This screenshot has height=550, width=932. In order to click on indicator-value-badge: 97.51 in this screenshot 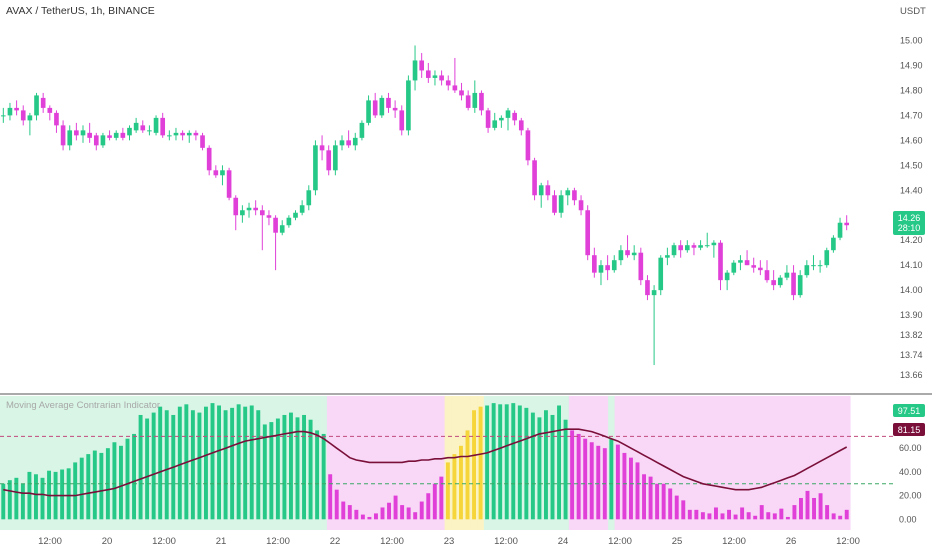, I will do `click(909, 410)`.